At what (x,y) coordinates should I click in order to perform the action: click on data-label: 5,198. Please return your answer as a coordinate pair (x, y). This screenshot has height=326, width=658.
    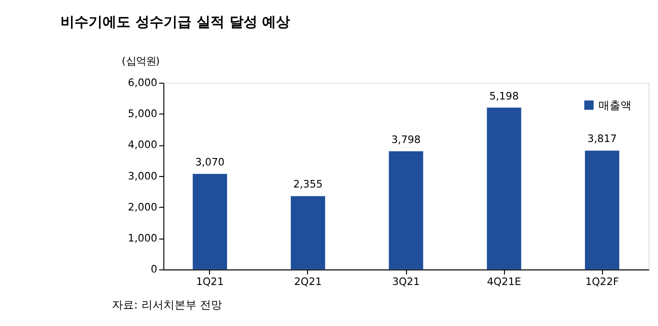
    Looking at the image, I should click on (504, 96).